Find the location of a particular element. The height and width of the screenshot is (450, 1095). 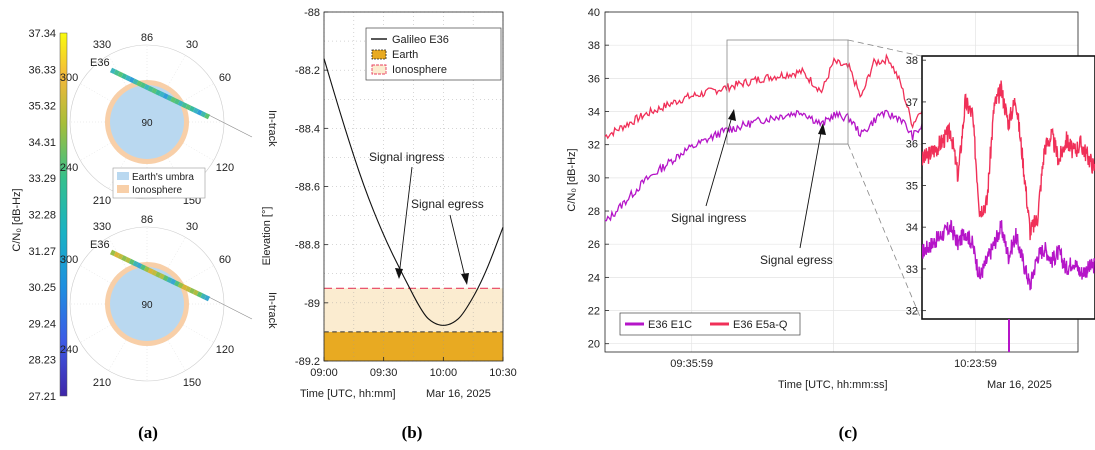

satellite-label: E36 is located at coordinates (100, 63).